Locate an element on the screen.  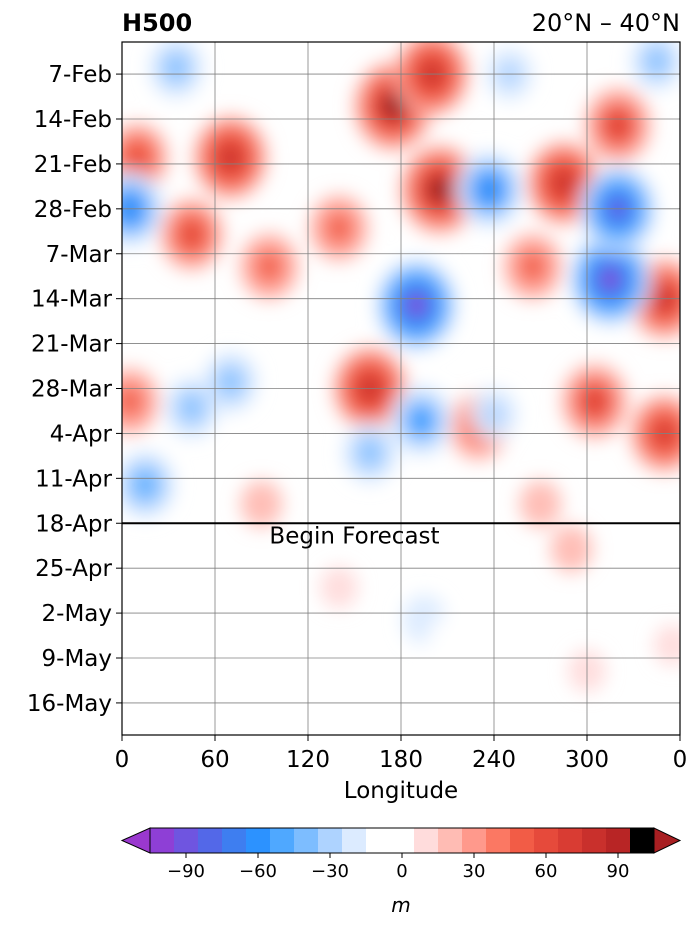
chart-title-right: 20°N – 40°N is located at coordinates (606, 23).